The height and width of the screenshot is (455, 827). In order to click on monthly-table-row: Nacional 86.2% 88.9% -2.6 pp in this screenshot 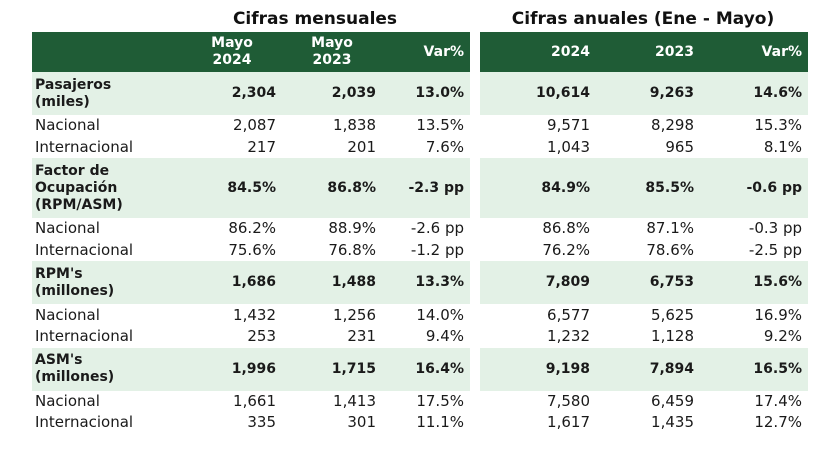, I will do `click(251, 229)`.